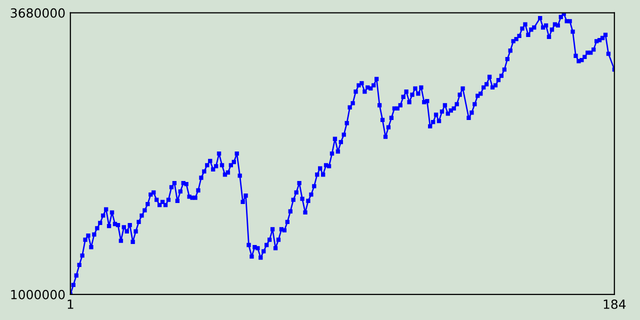 This screenshot has height=320, width=640. What do you see at coordinates (71, 304) in the screenshot?
I see `x-tick-label: 1` at bounding box center [71, 304].